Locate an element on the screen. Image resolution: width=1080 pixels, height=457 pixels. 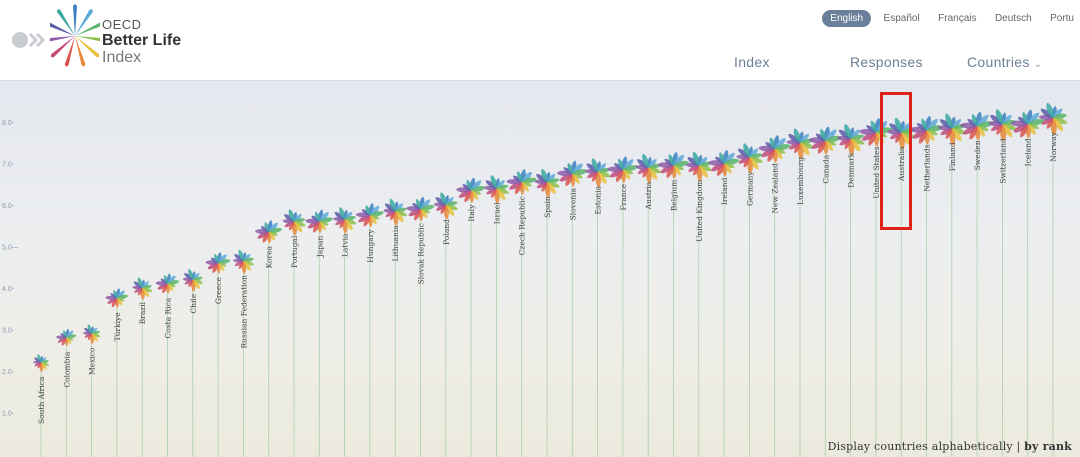
country-label: Australia is located at coordinates (901, 164).